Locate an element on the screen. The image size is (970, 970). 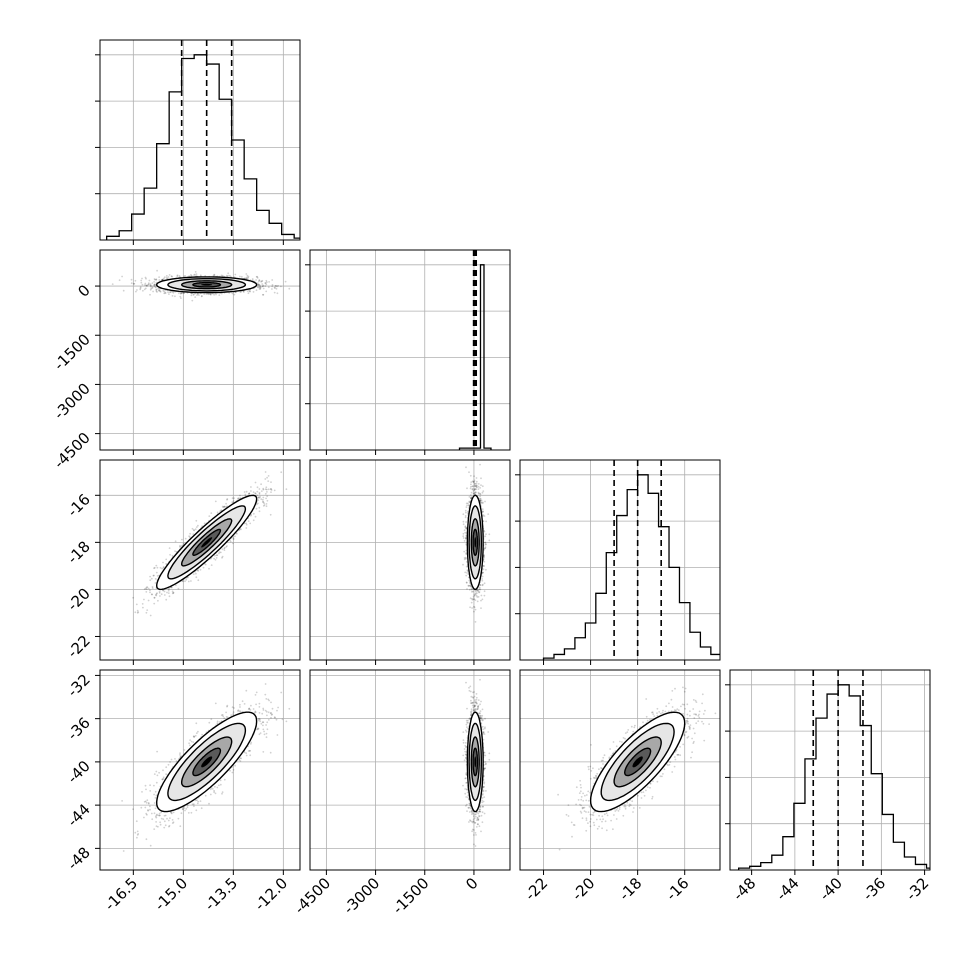
y-tick-label: 0 is located at coordinates (83, 290).